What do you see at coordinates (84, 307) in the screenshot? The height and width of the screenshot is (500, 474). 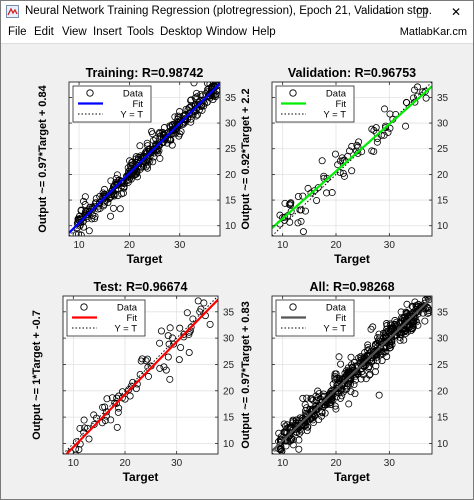 I see `test-legend-data-marker` at bounding box center [84, 307].